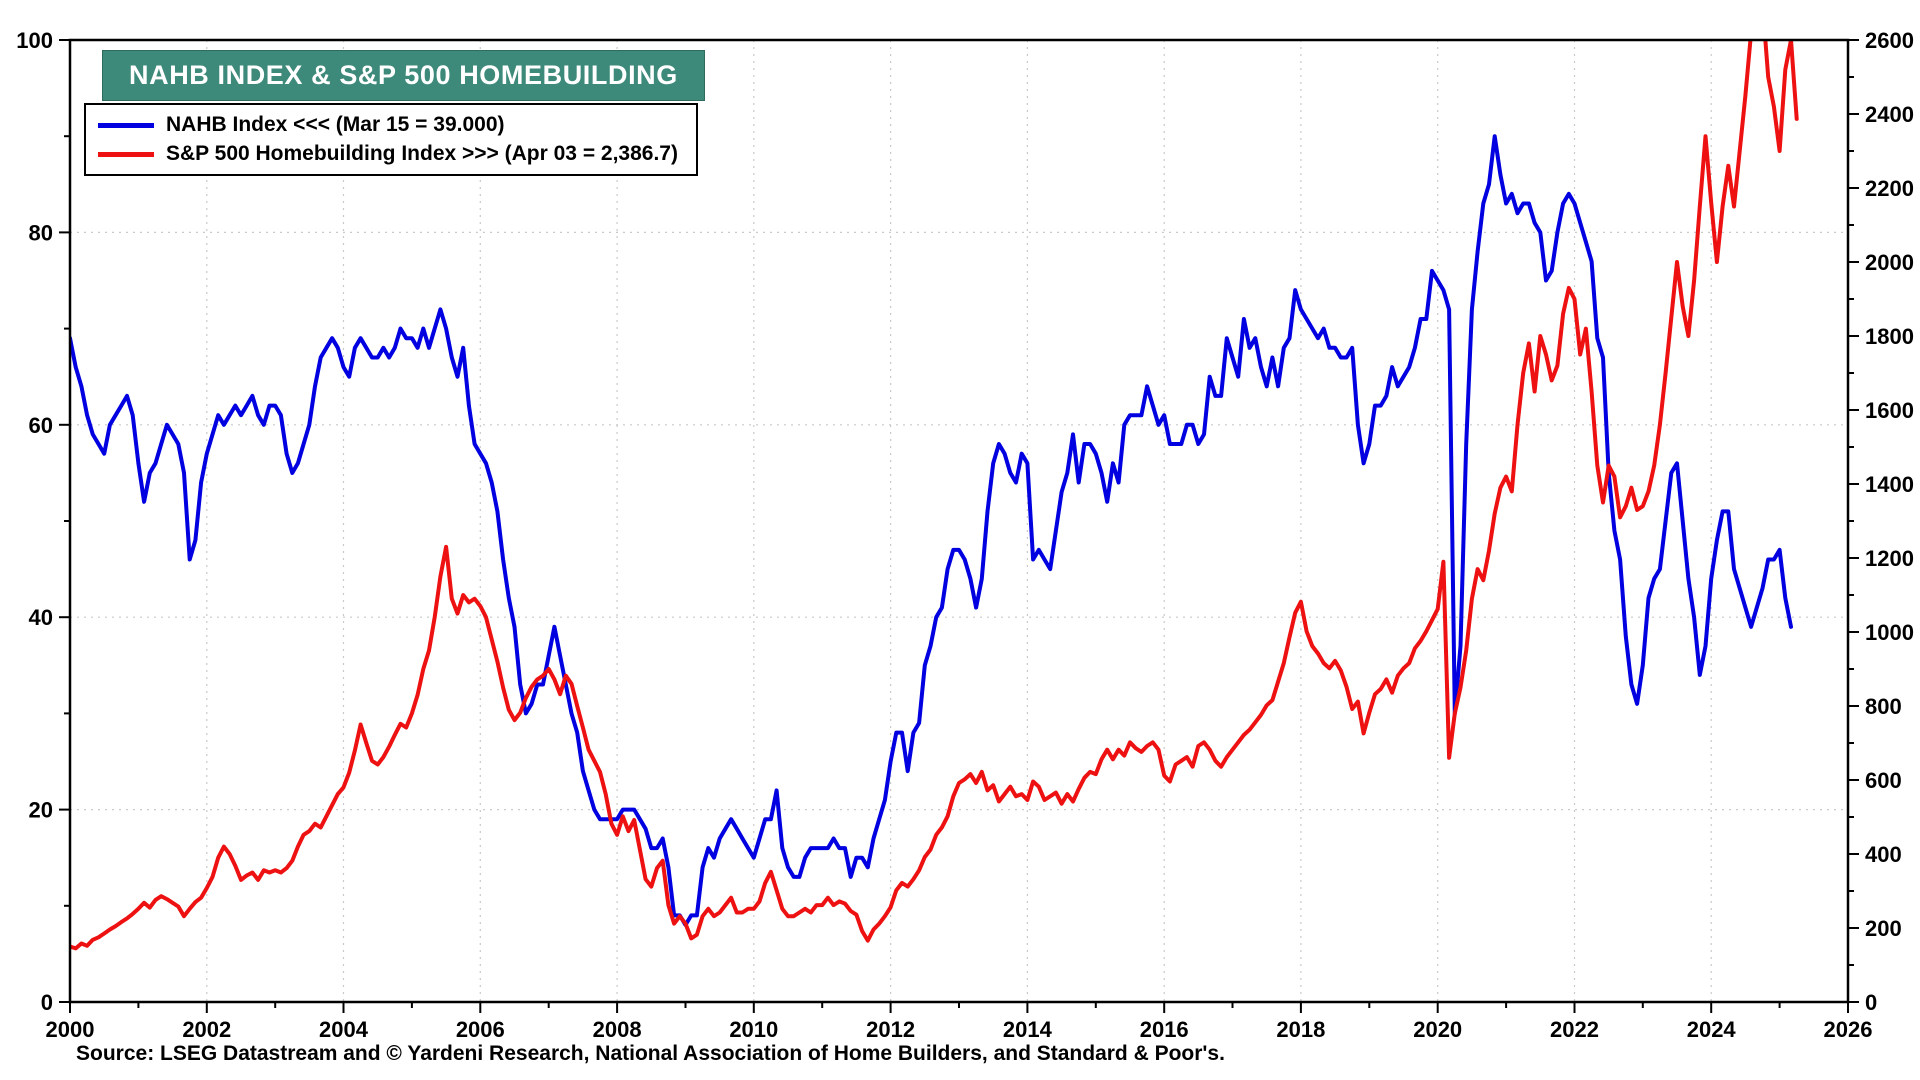 The width and height of the screenshot is (1920, 1080). I want to click on svg-text: 800, so click(1883, 706).